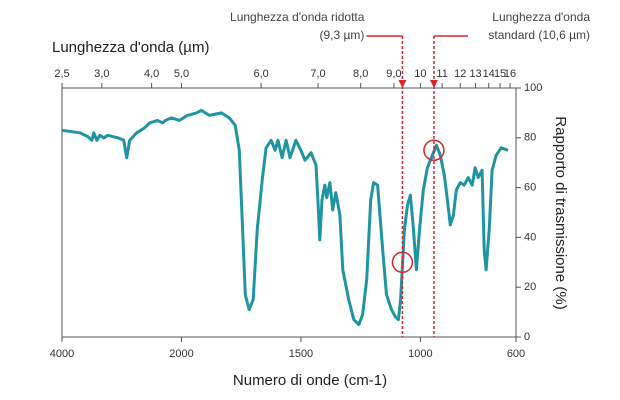  Describe the element at coordinates (460, 74) in the screenshot. I see `top-tick-label: 12` at that location.